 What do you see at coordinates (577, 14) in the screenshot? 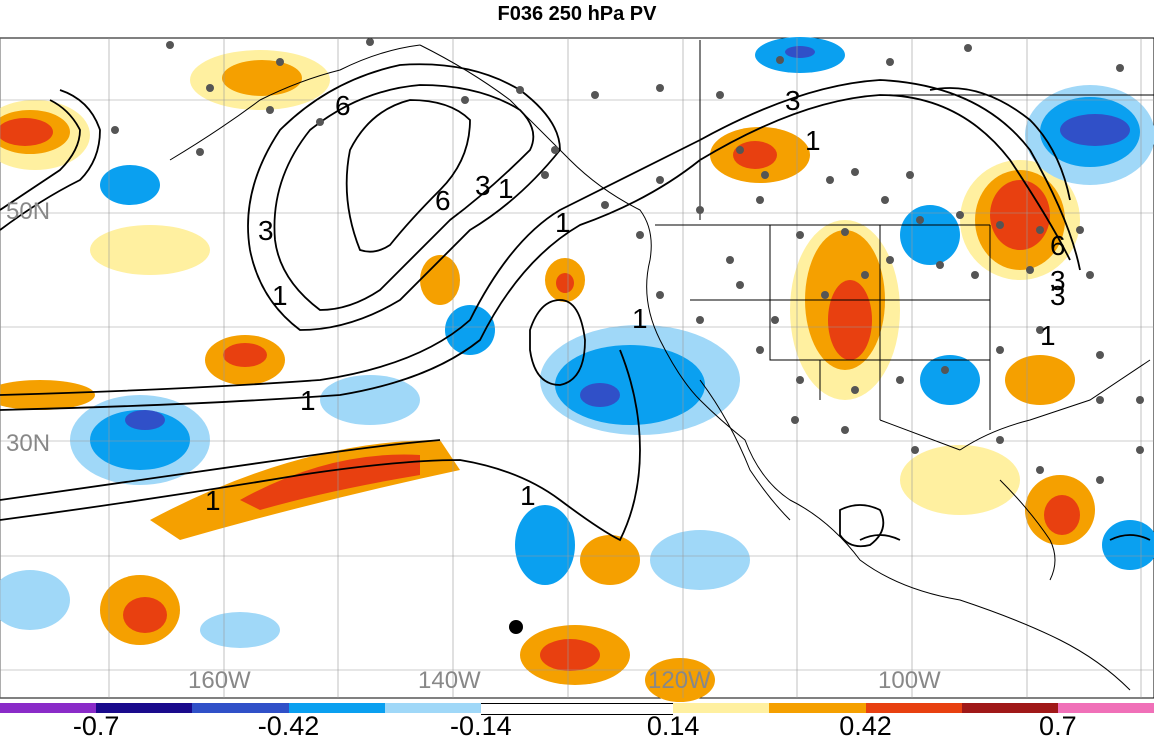
I see `map-title: F036 250 hPa PV` at bounding box center [577, 14].